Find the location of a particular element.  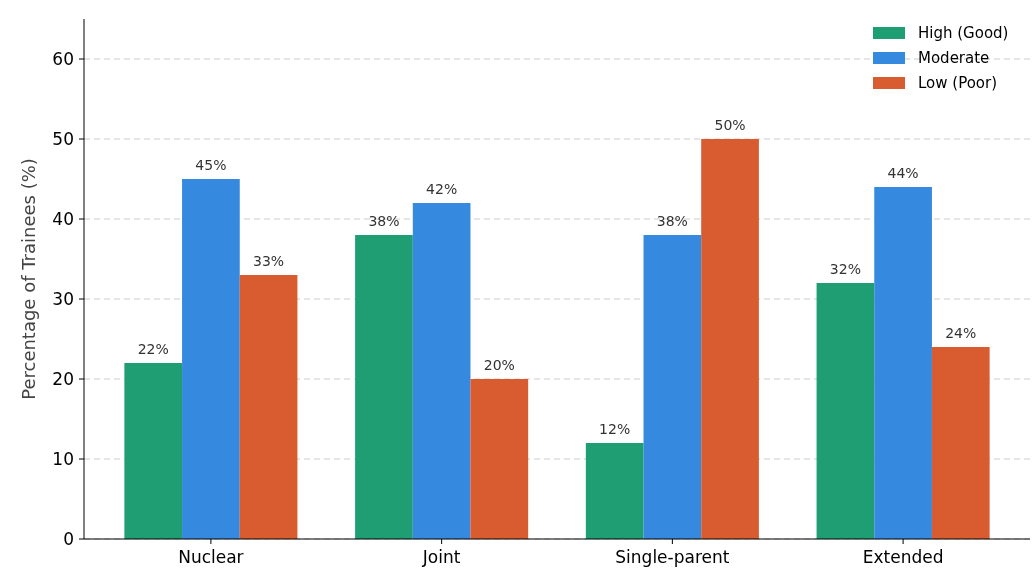

data-label: 22% is located at coordinates (153, 349).